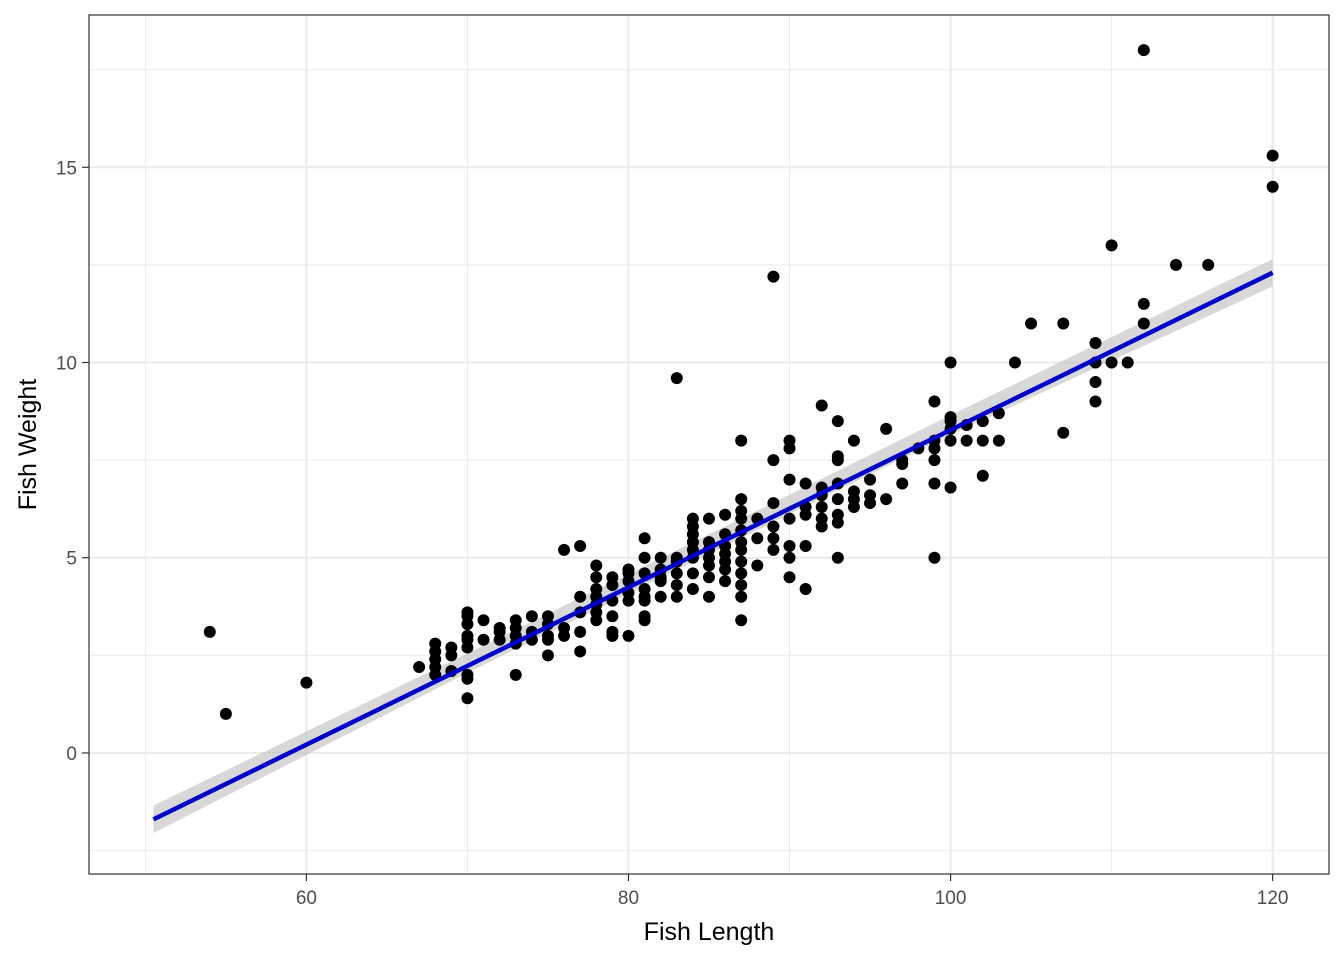 The image size is (1344, 960). I want to click on y-tick-label: 10, so click(66, 364).